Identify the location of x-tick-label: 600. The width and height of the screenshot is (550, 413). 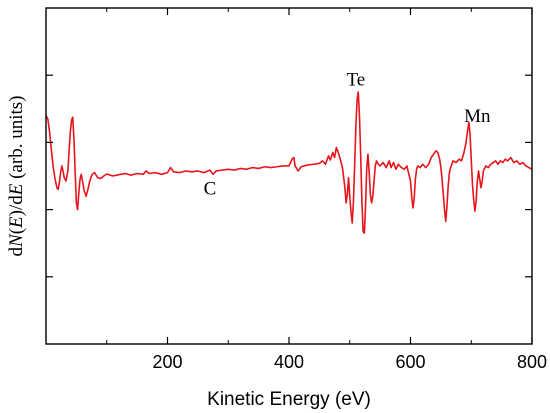
(410, 362).